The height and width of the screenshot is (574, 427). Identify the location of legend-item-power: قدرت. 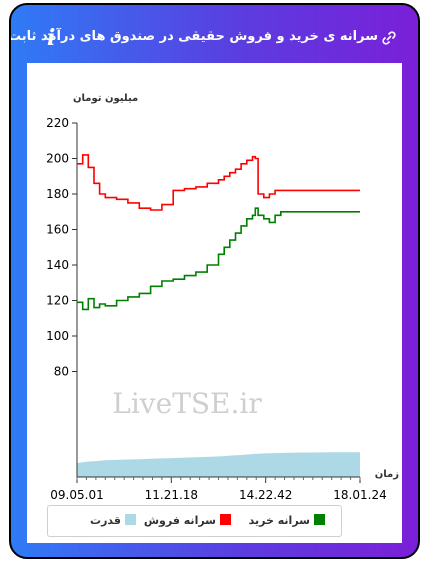
(113, 520).